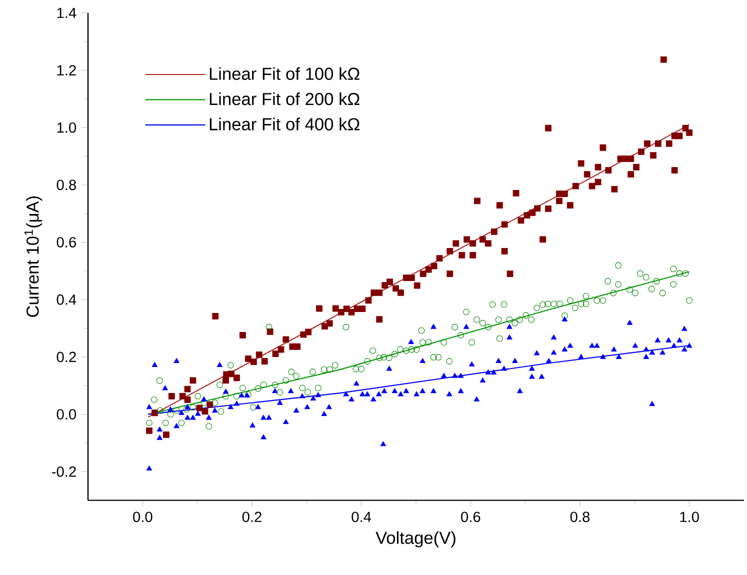 The image size is (747, 575). What do you see at coordinates (689, 517) in the screenshot?
I see `x-tick-label: 1.0` at bounding box center [689, 517].